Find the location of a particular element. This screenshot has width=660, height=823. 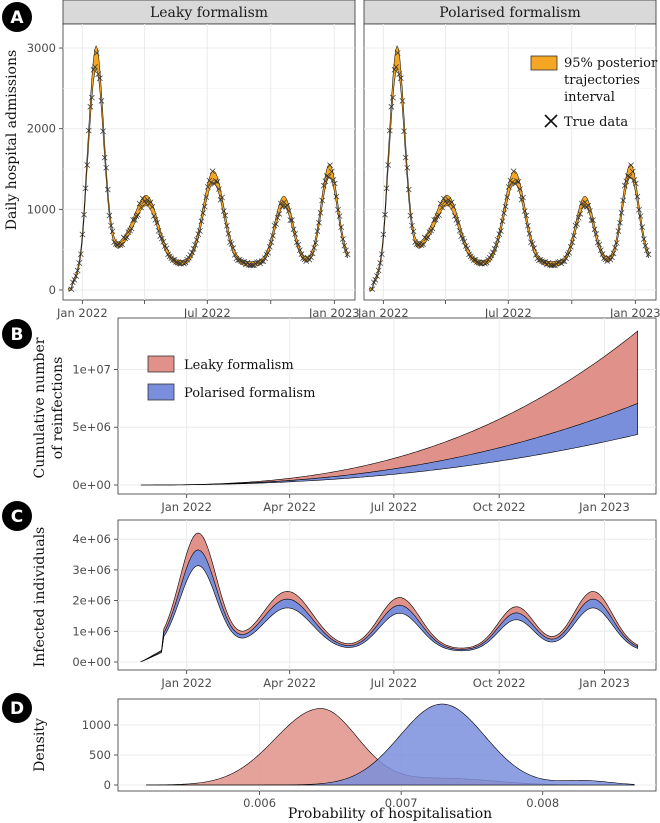

area-polarised is located at coordinates (389, 605).